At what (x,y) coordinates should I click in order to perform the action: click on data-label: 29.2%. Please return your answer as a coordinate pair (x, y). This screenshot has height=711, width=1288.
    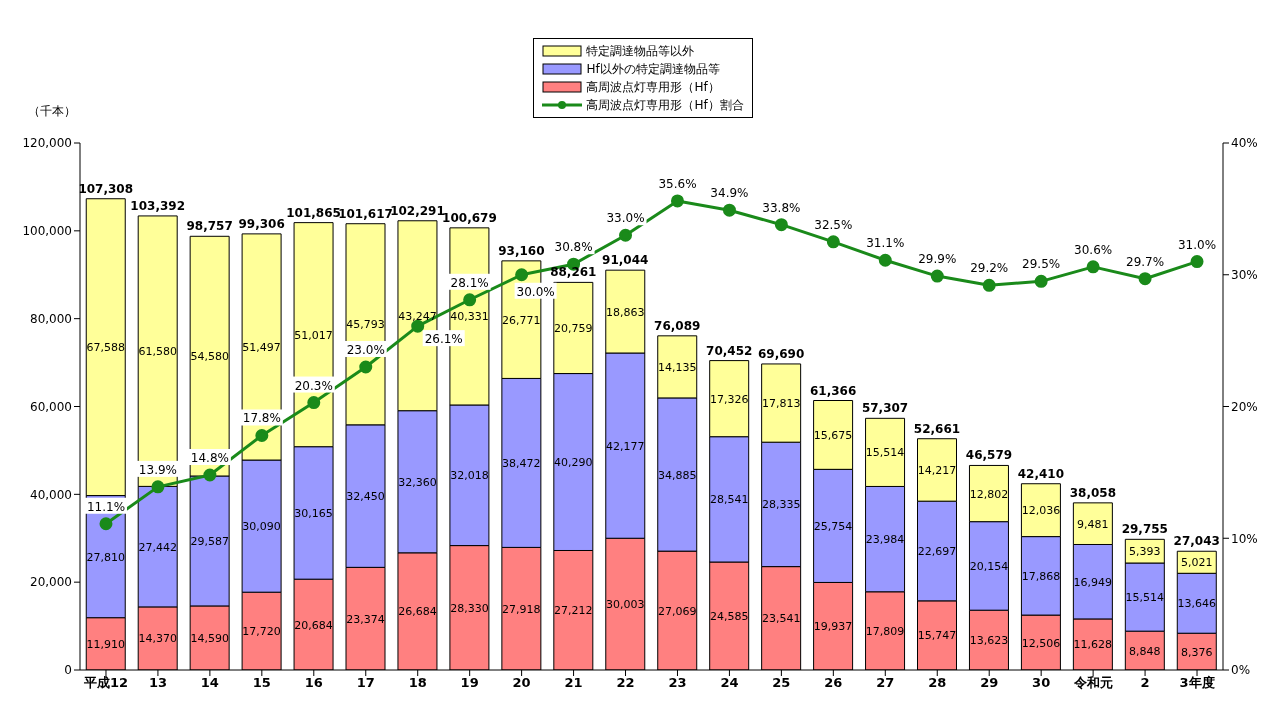
    Looking at the image, I should click on (989, 268).